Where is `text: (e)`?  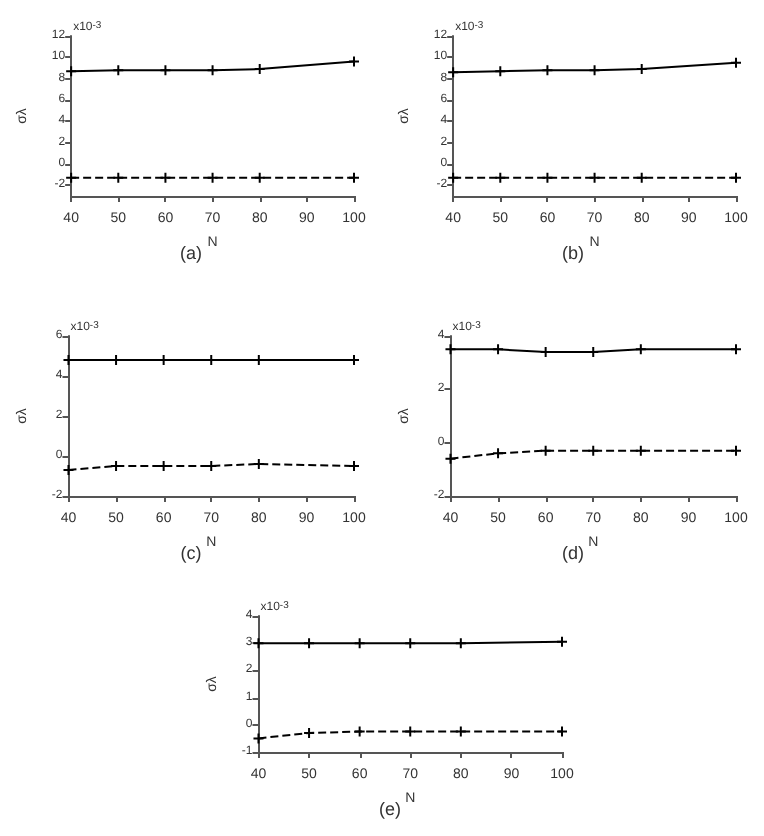
text: (e) is located at coordinates (390, 809).